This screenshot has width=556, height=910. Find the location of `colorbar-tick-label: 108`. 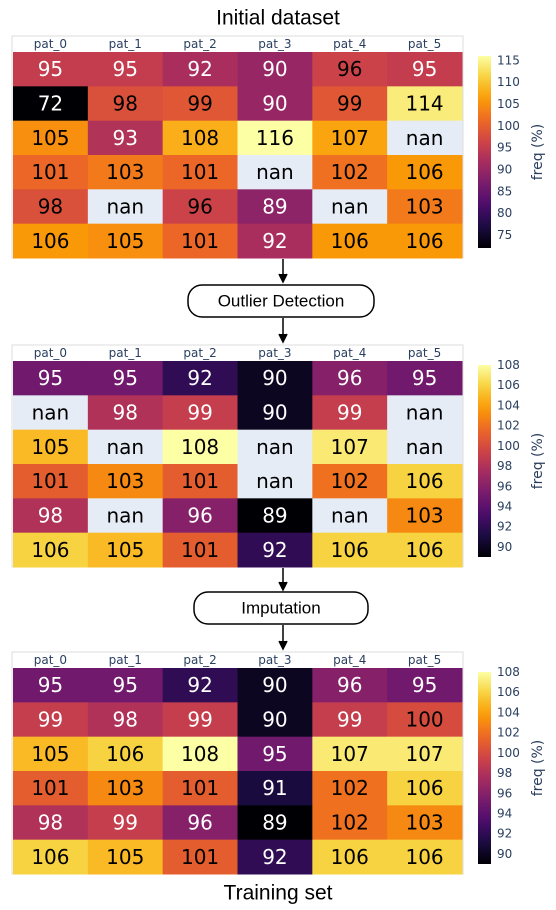

colorbar-tick-label: 108 is located at coordinates (508, 672).